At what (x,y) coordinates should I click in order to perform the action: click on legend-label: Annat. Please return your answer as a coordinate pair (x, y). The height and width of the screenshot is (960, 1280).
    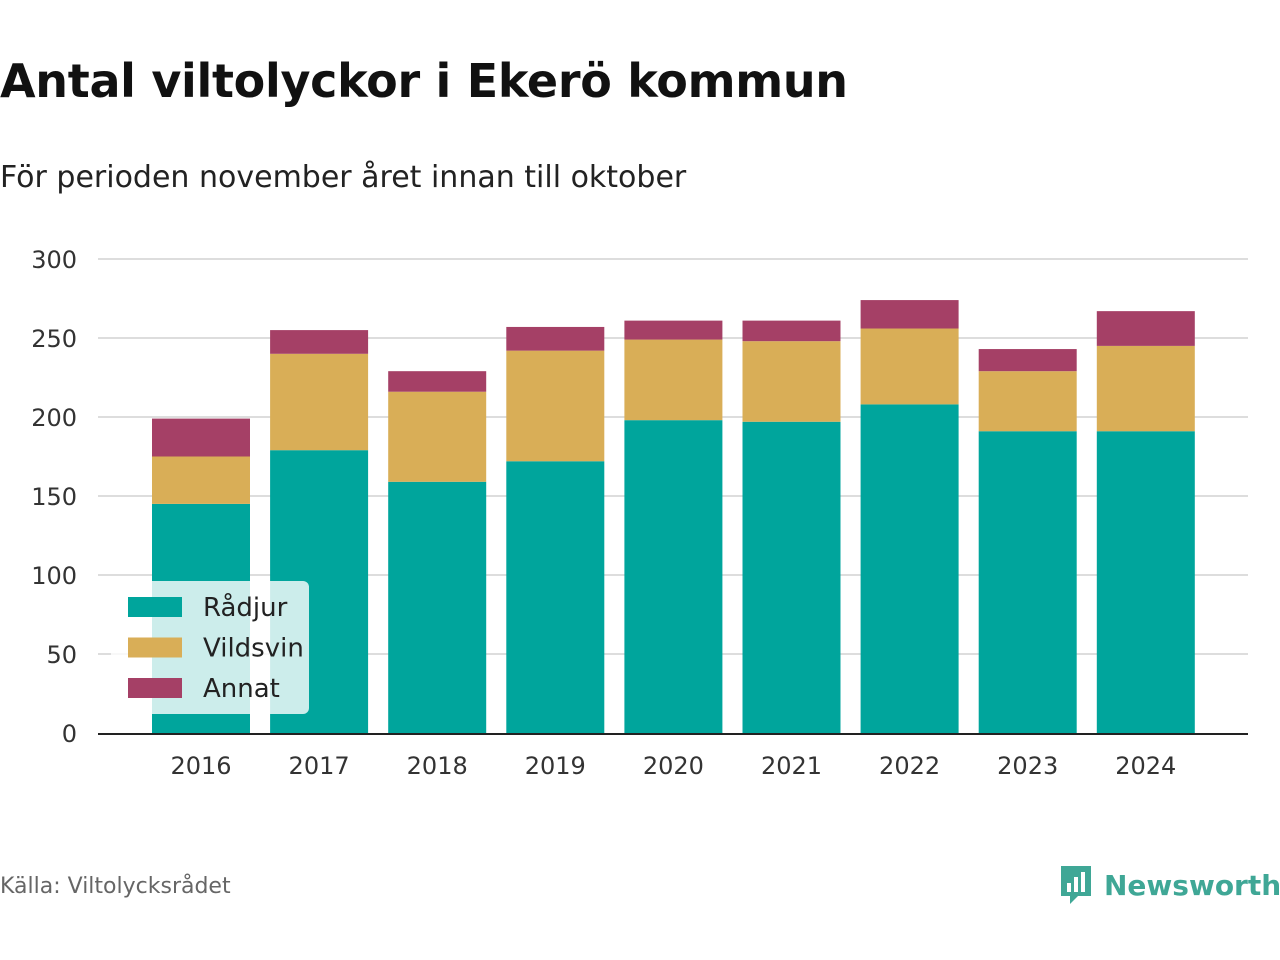
    Looking at the image, I should click on (241, 689).